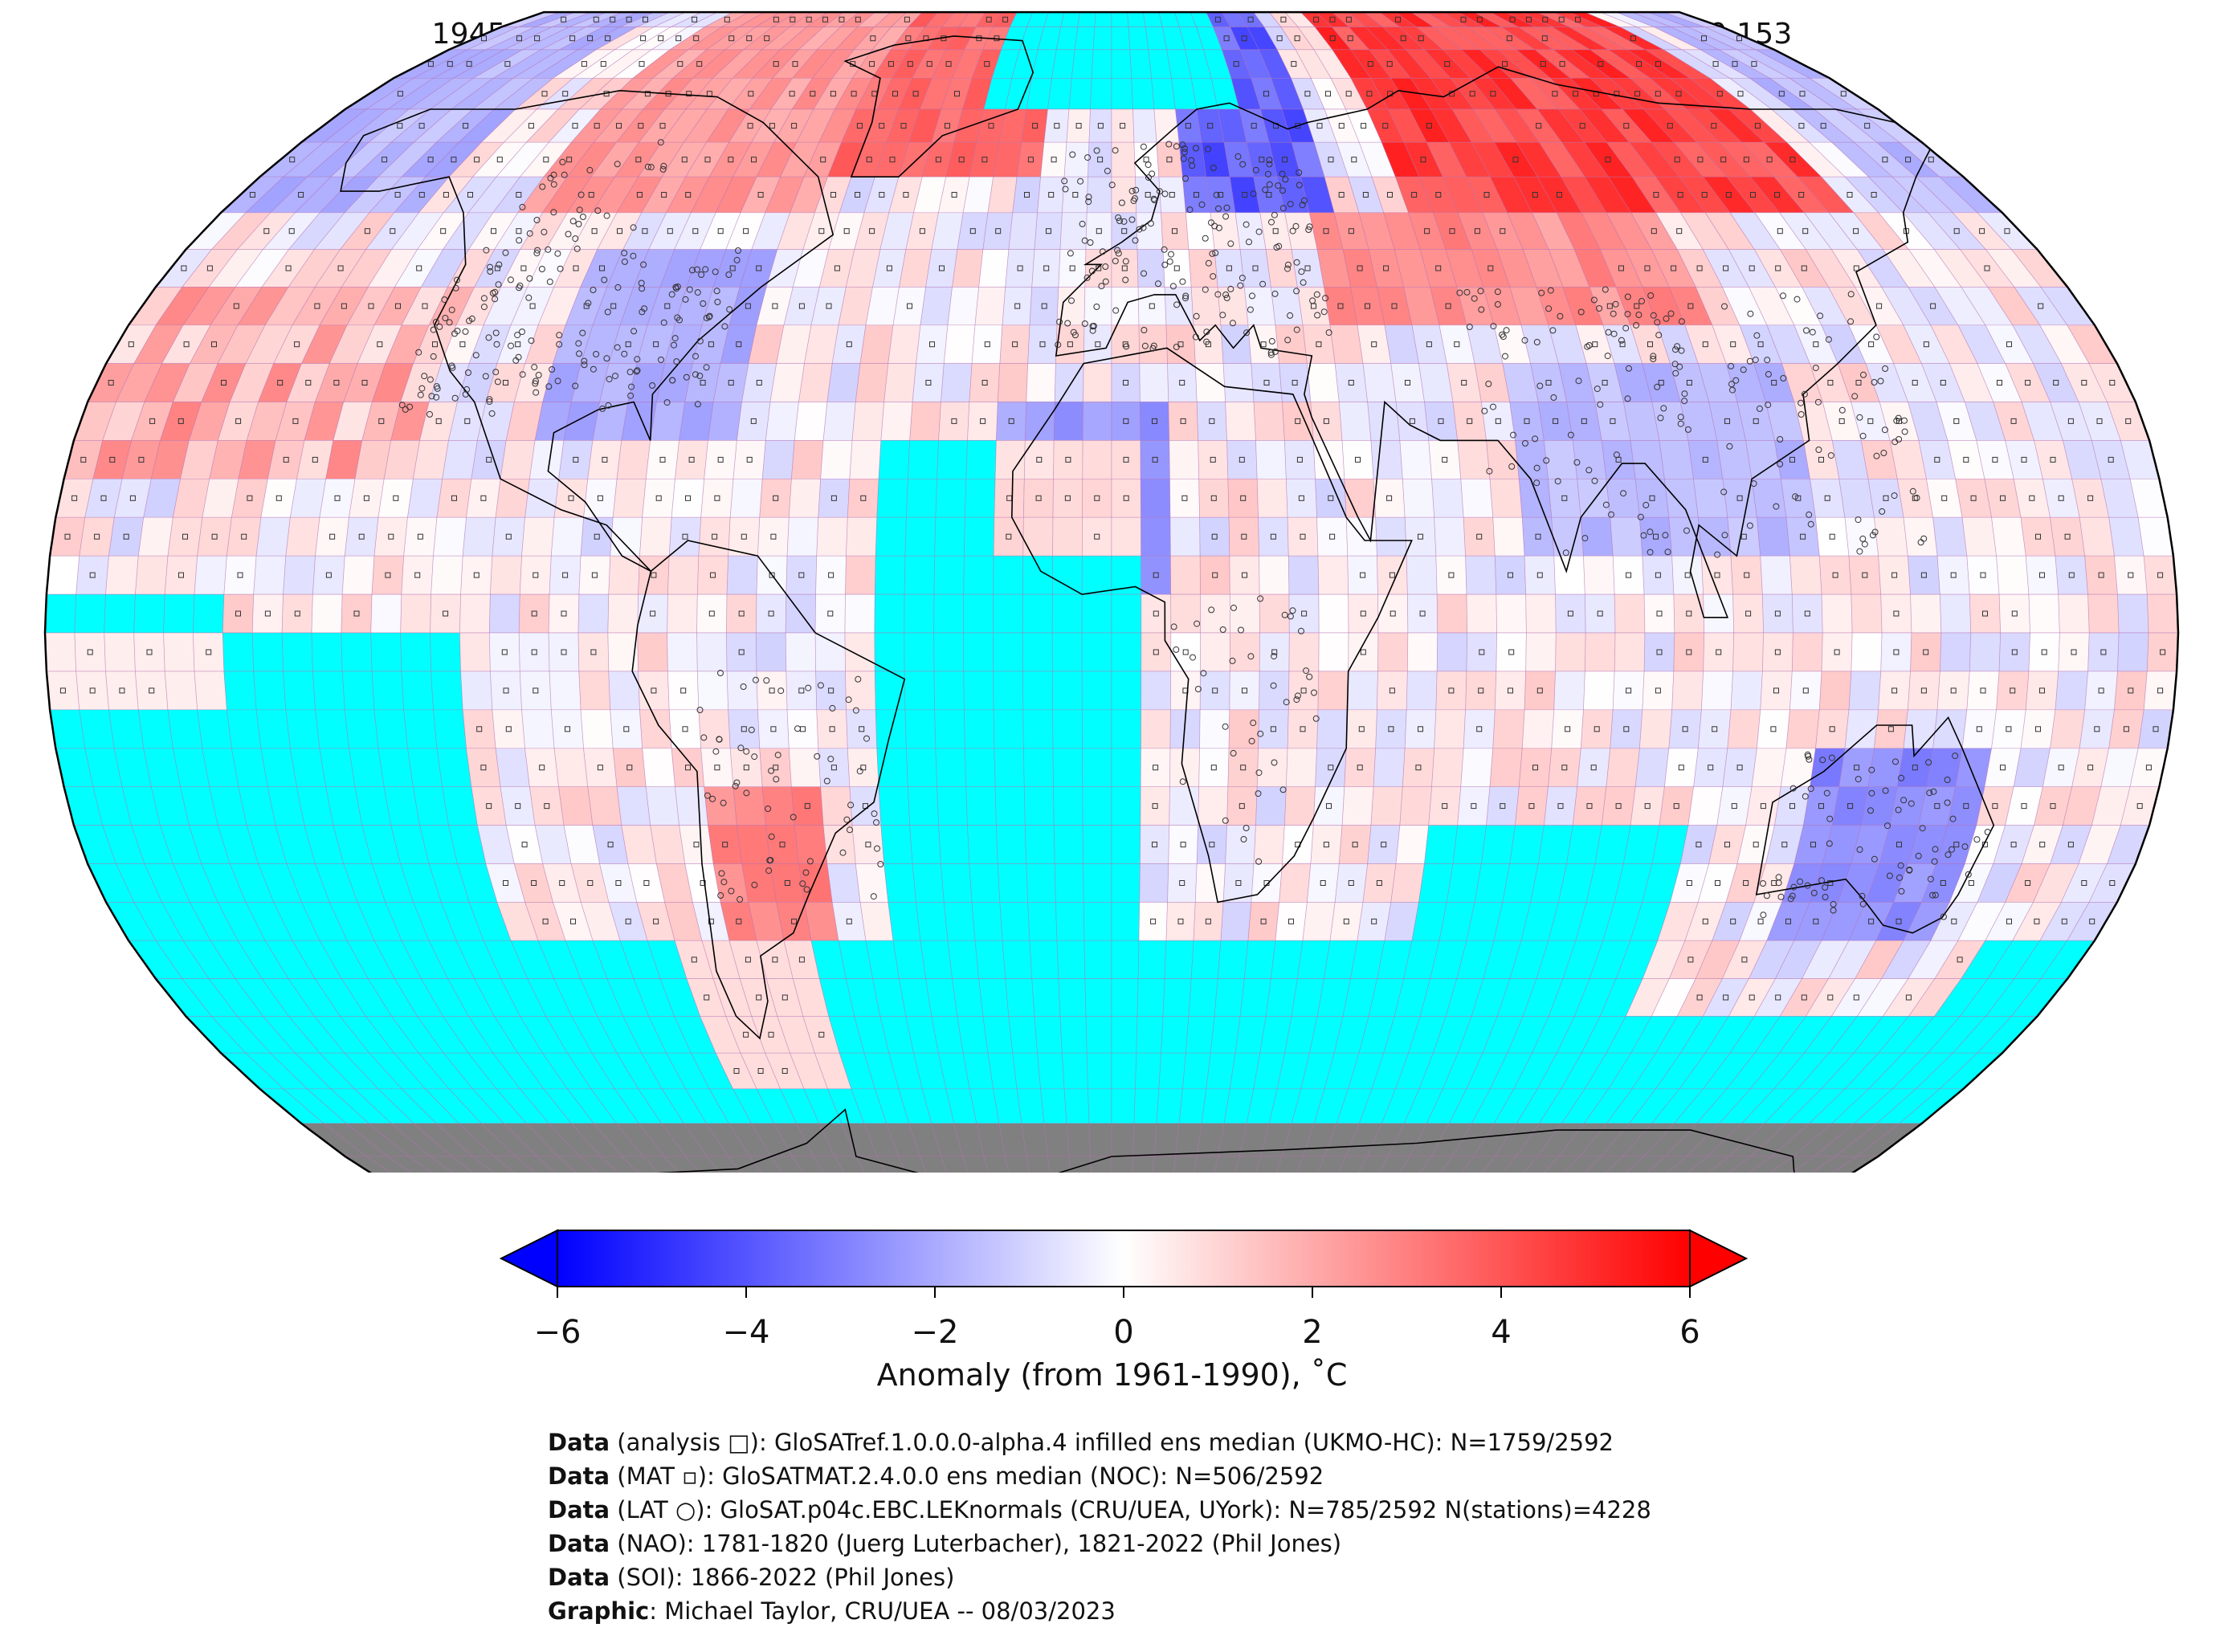 The width and height of the screenshot is (2224, 1652). I want to click on colorbar-label: Anomaly (from 1961-1990), ˚C, so click(1112, 1375).